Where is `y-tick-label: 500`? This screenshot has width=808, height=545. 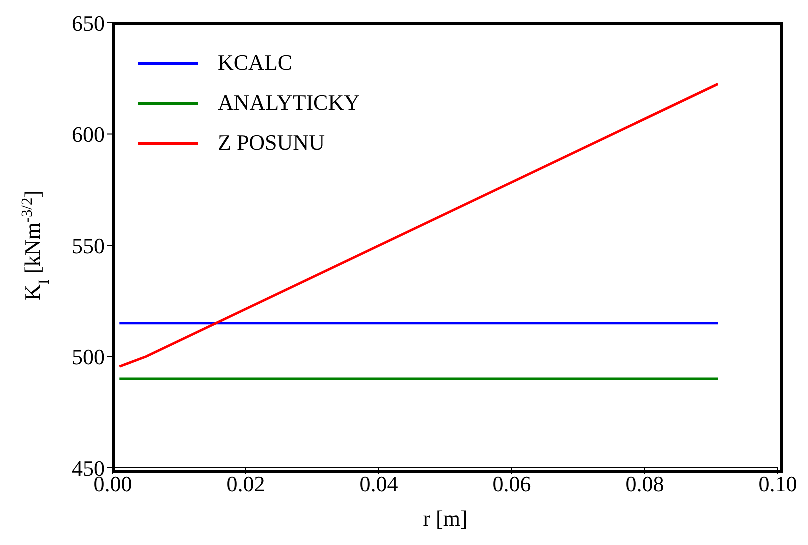 y-tick-label: 500 is located at coordinates (88, 357).